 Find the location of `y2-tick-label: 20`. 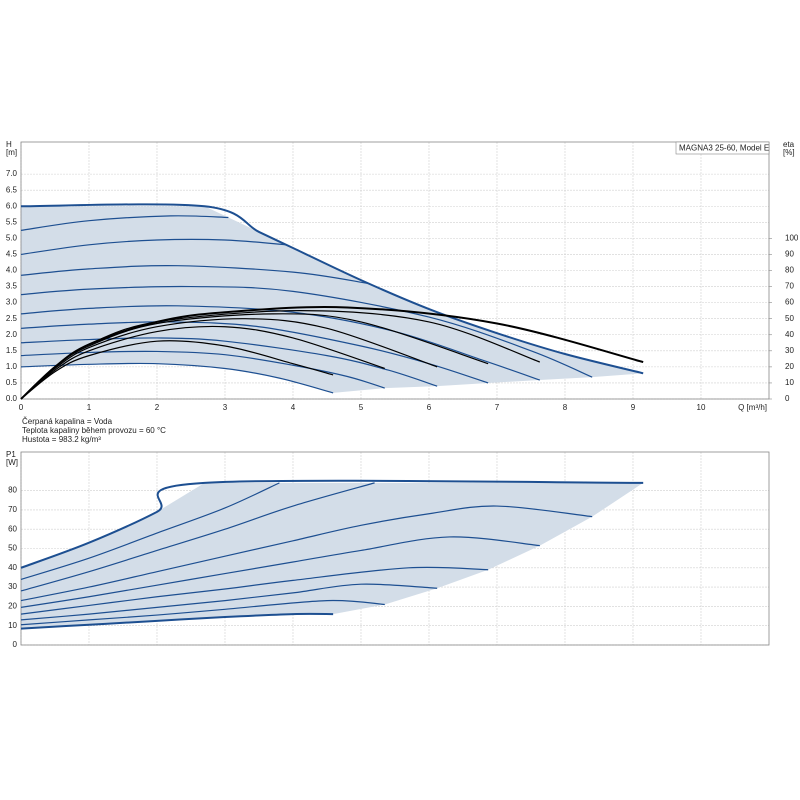

y2-tick-label: 20 is located at coordinates (789, 366).